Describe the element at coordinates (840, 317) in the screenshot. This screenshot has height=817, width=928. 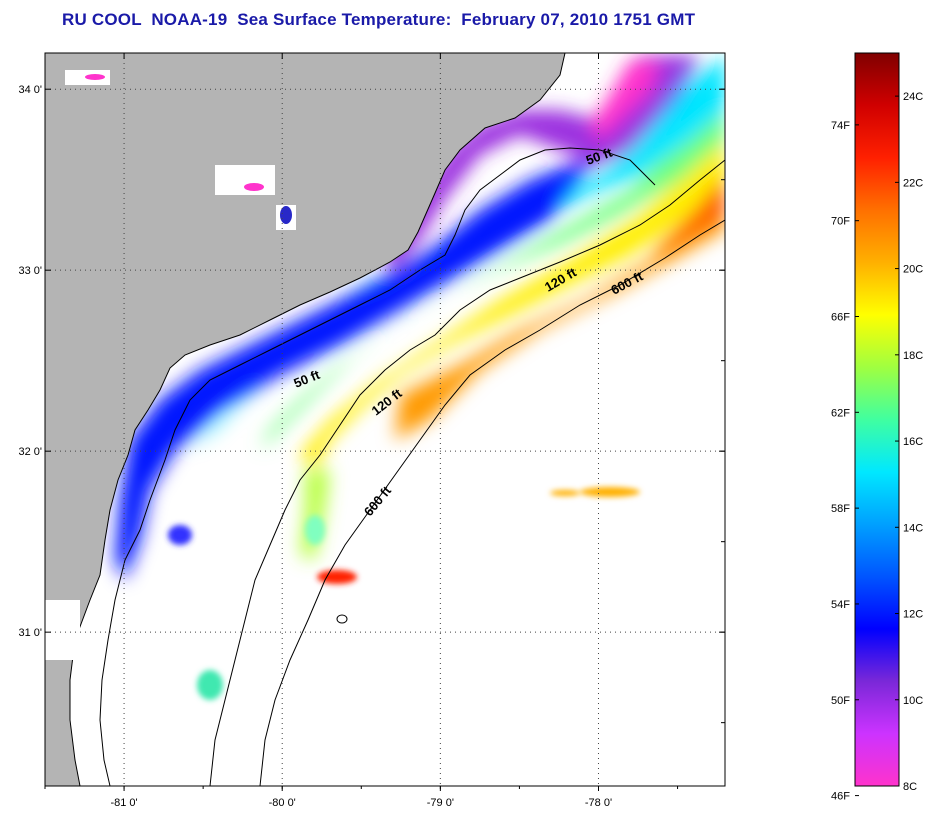
I see `colorbar-f-label: 66F` at that location.